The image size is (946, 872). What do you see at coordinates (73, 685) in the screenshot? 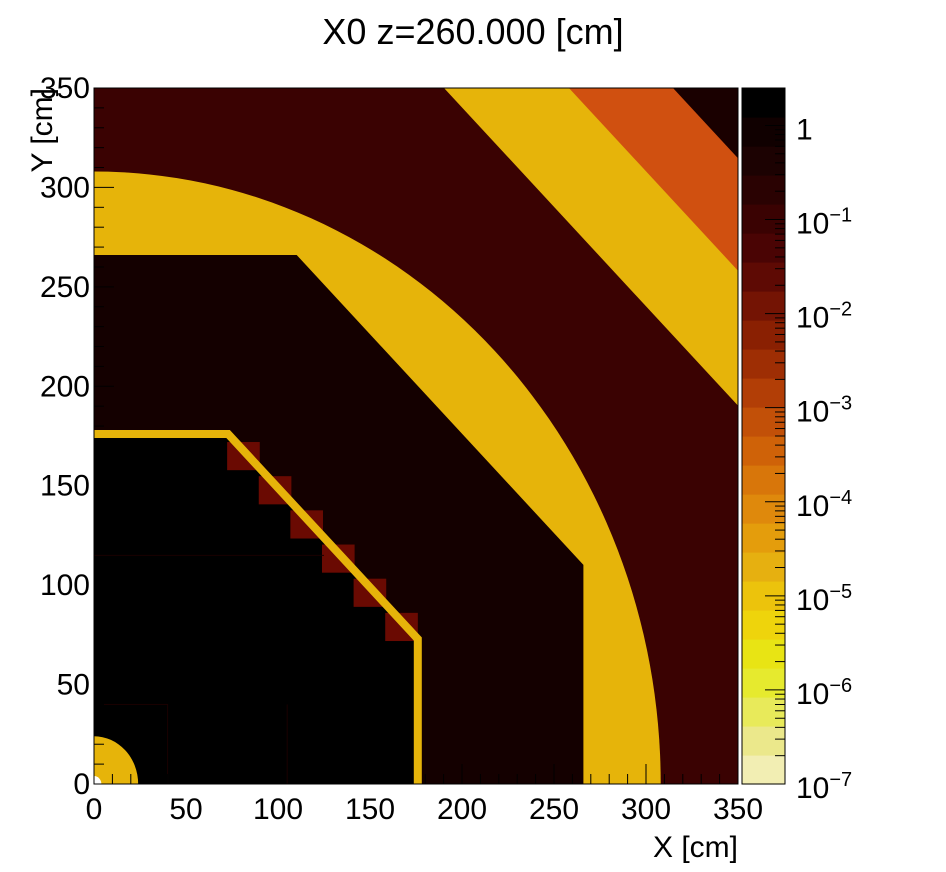
I see `y-tick-label: 50` at bounding box center [73, 685].